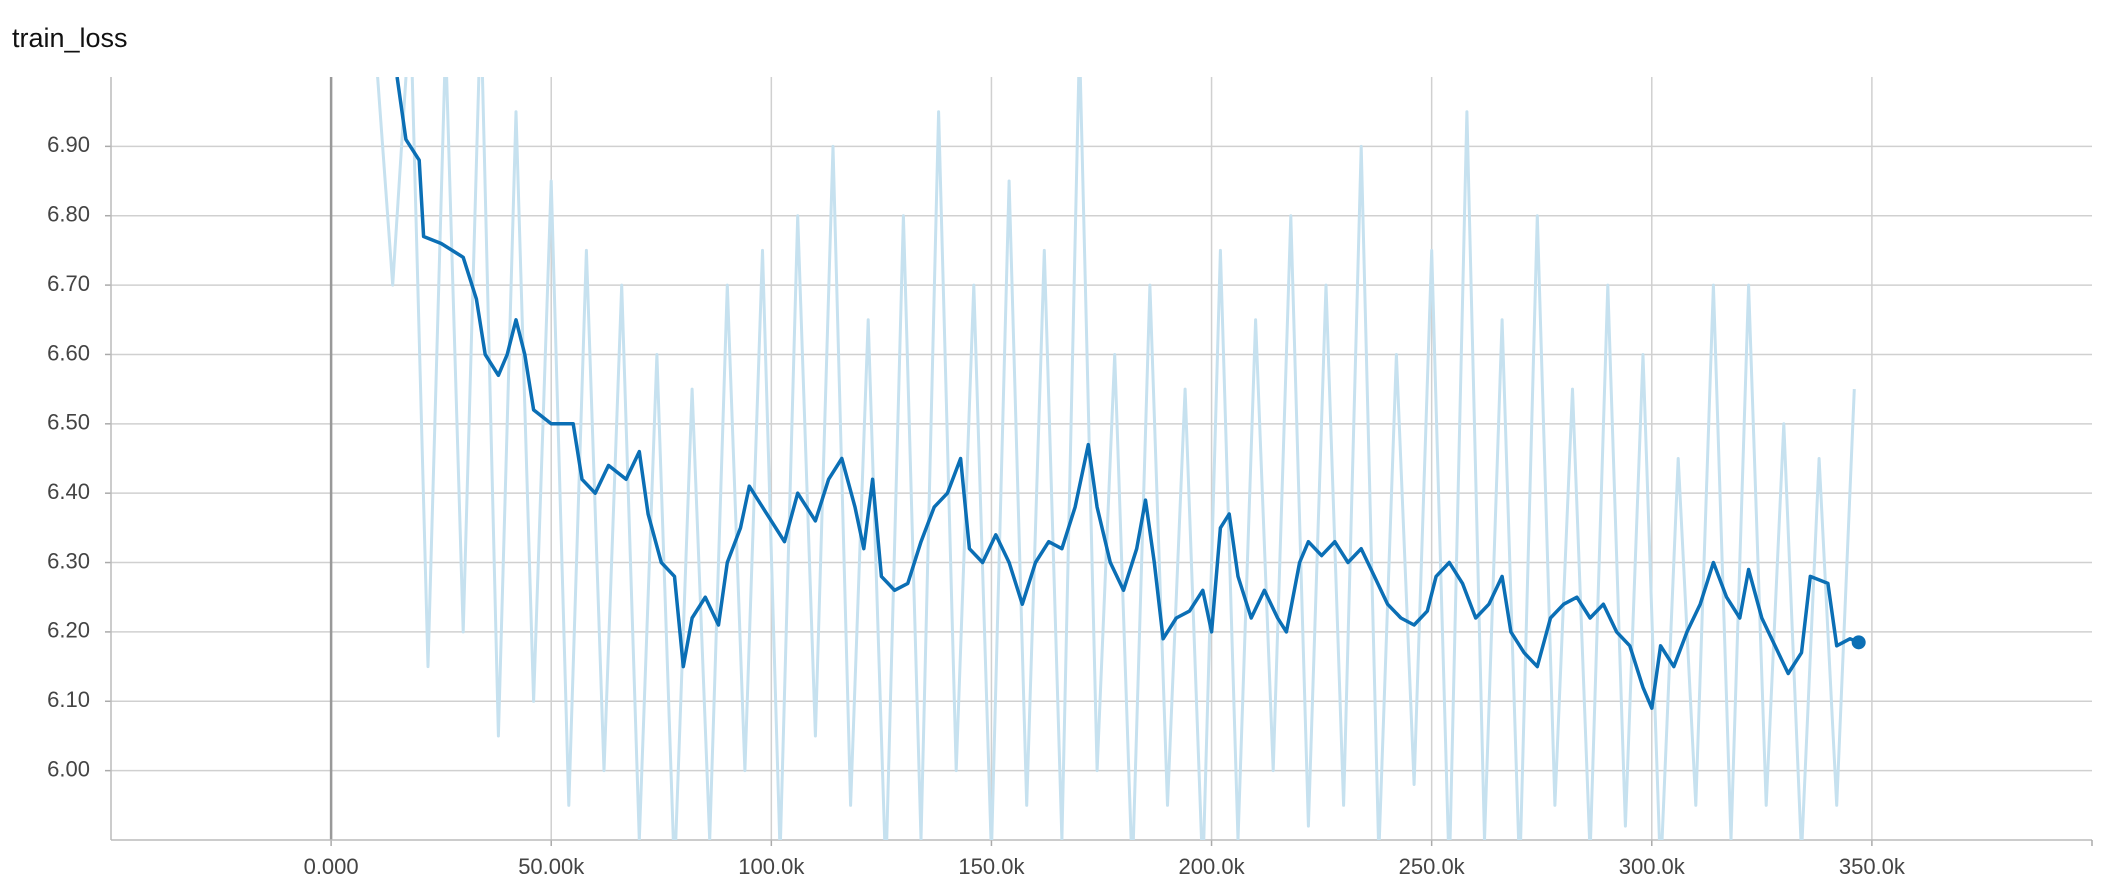  Describe the element at coordinates (1652, 866) in the screenshot. I see `x-tick-label: 300.0k` at that location.